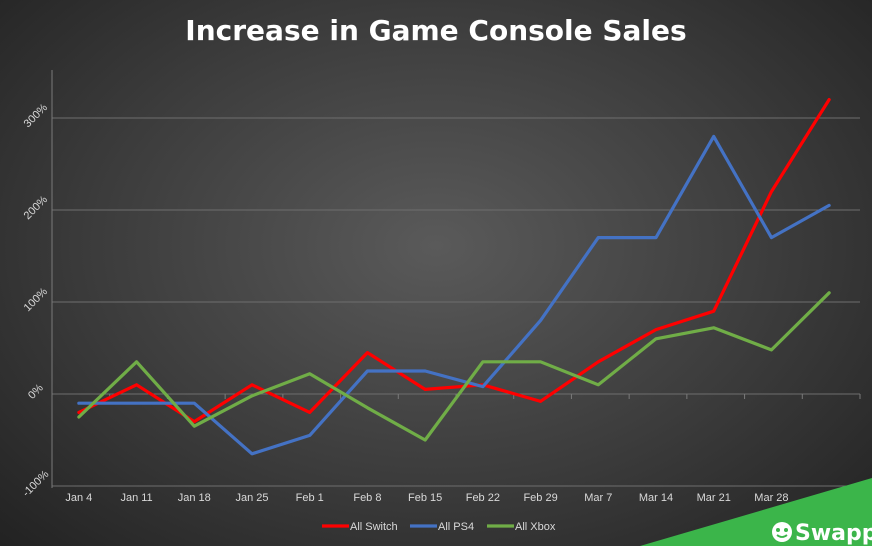 This screenshot has width=872, height=546. What do you see at coordinates (35, 483) in the screenshot?
I see `y-tick-label: -100%` at bounding box center [35, 483].